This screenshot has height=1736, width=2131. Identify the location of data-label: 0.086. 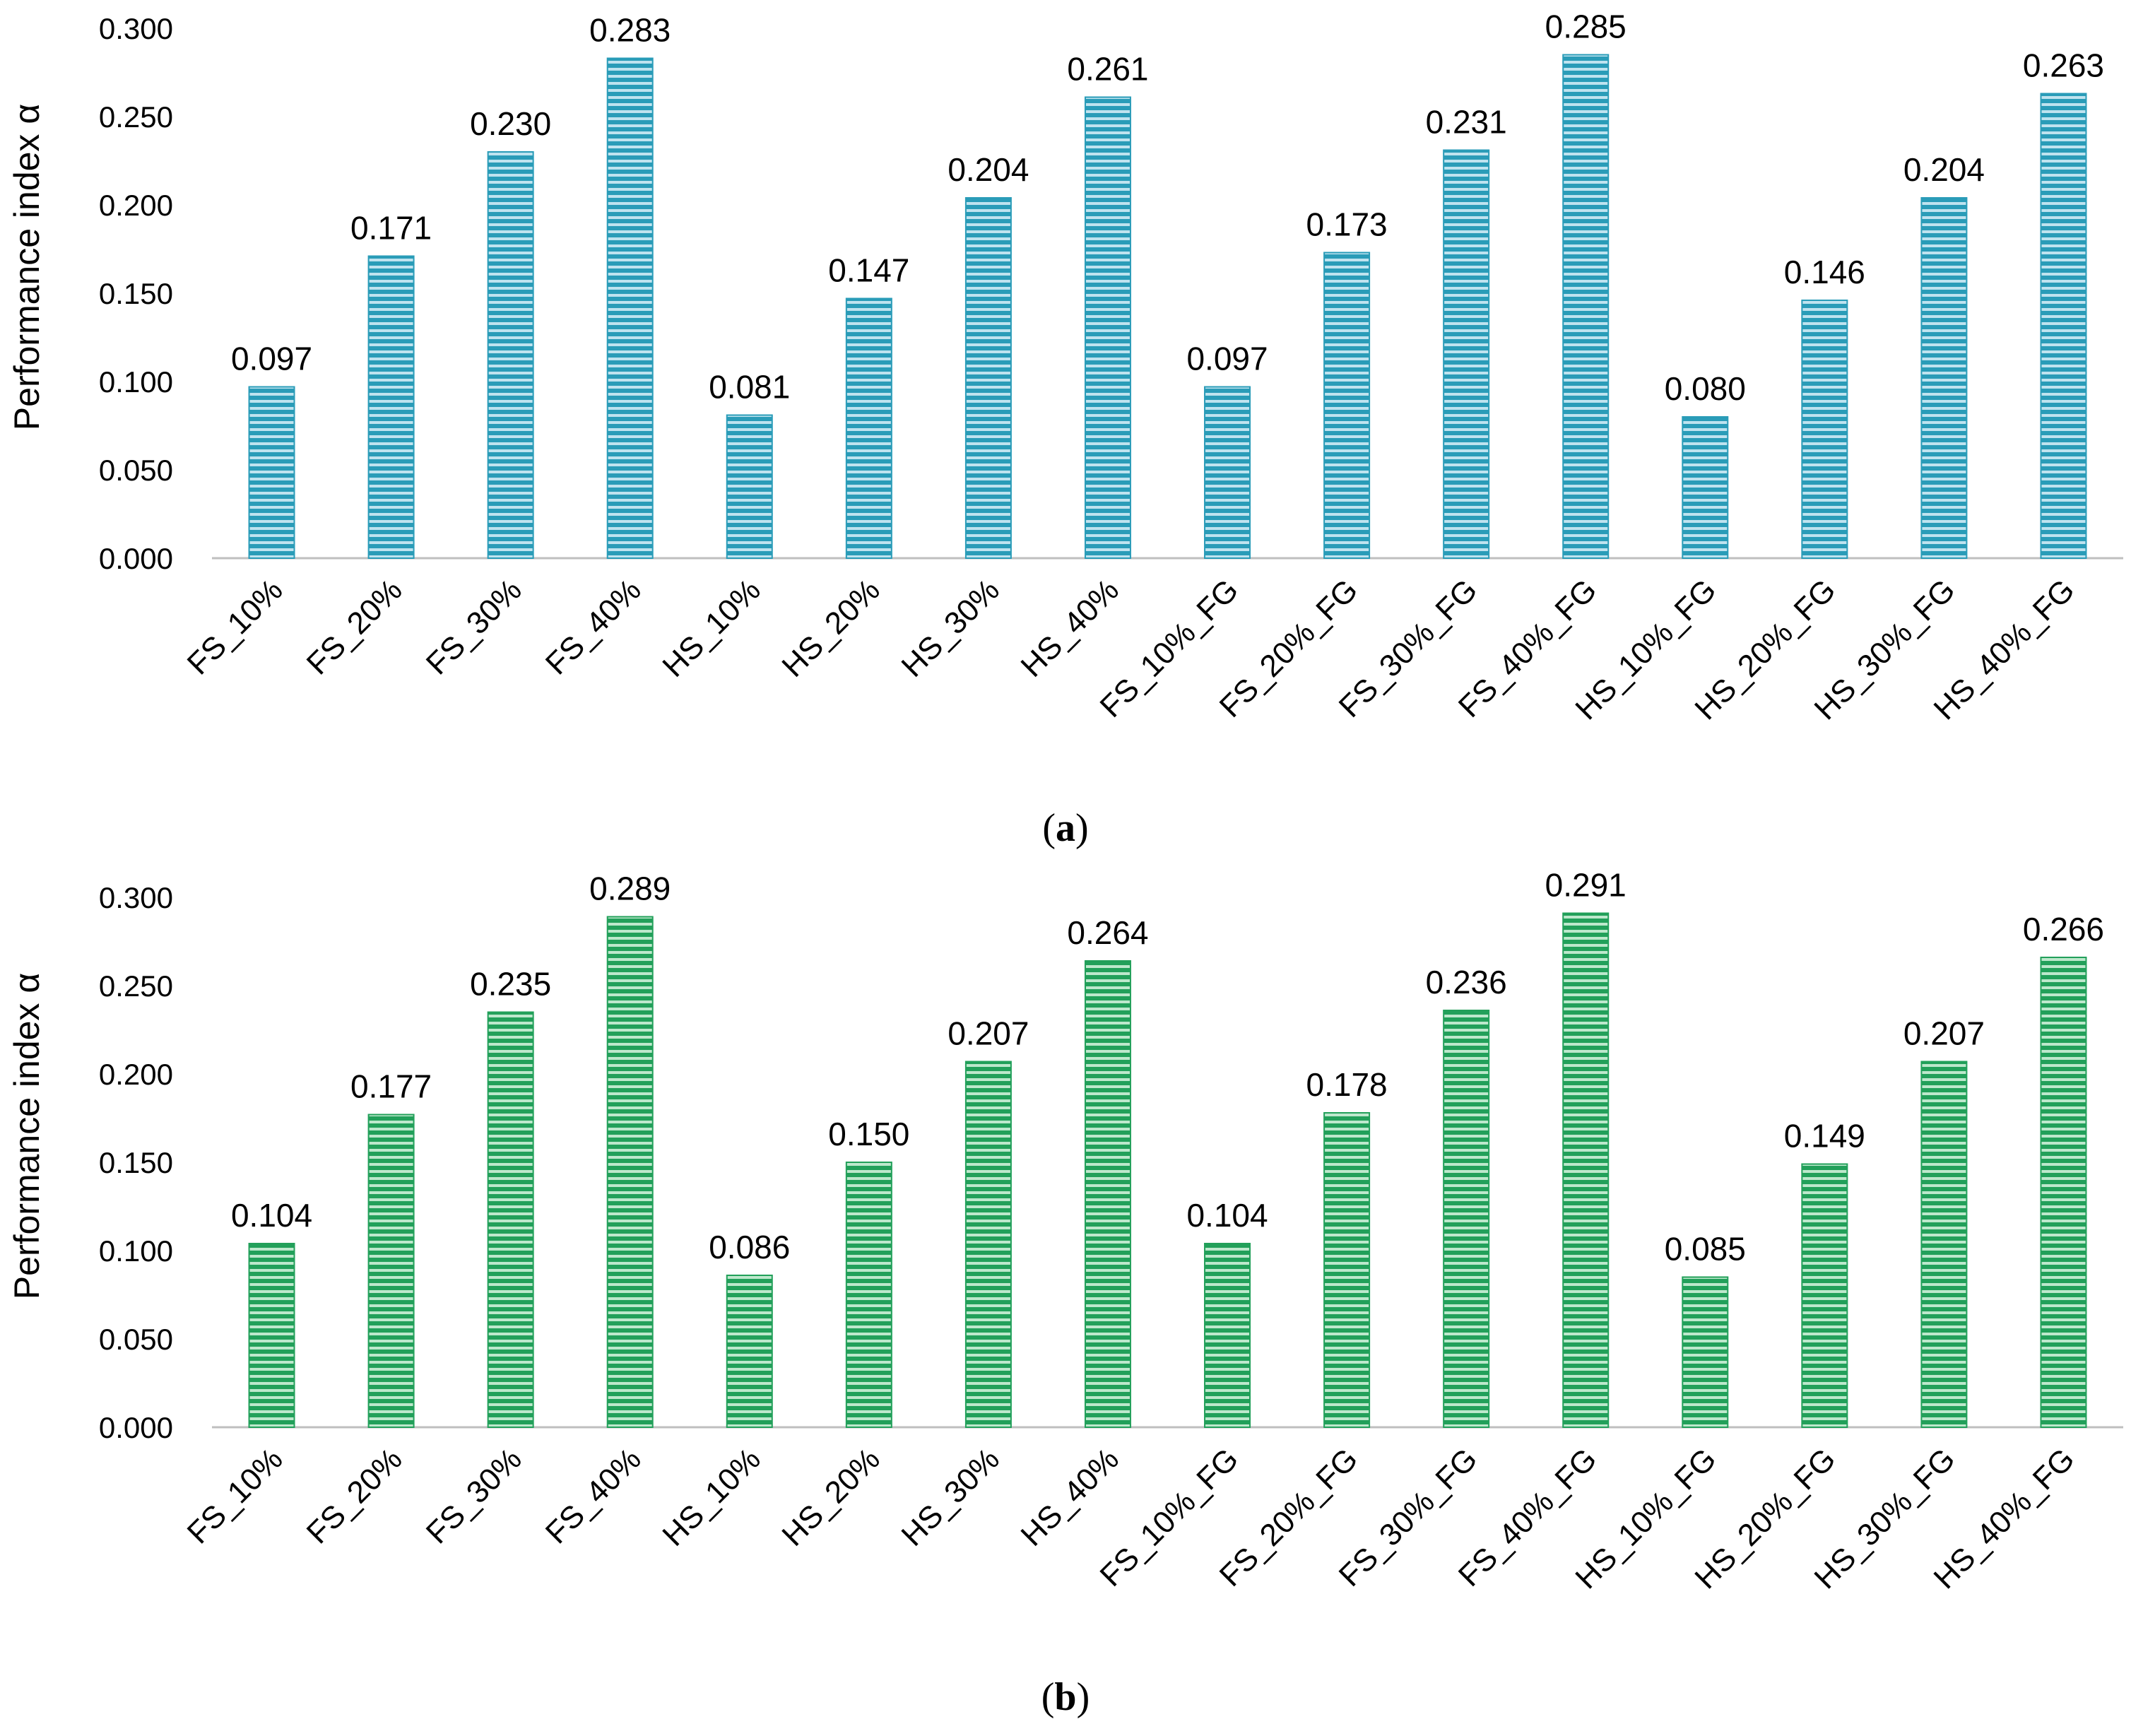
(749, 1247).